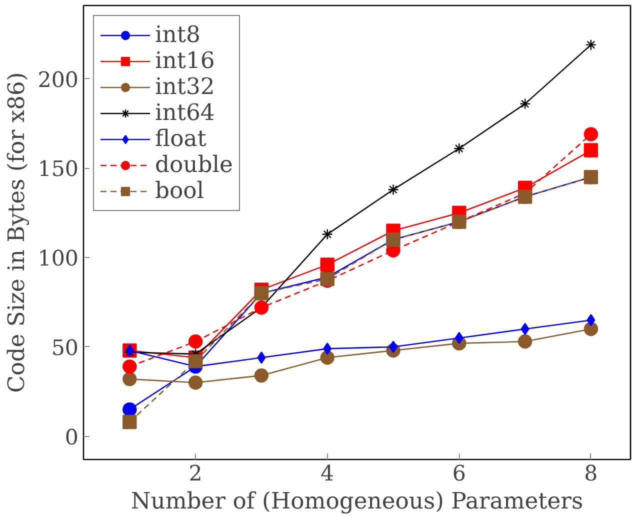 This screenshot has height=517, width=632. I want to click on legend-label: int64, so click(185, 113).